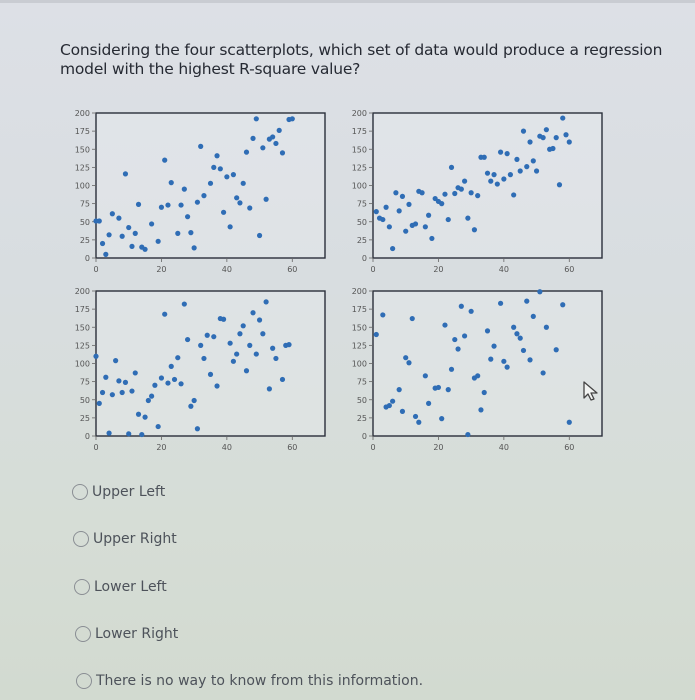  What do you see at coordinates (195, 189) in the screenshot?
I see `scatterplot-upper-left: 0 25 50 75 100 125 150 175 200 0 20 40 60` at bounding box center [195, 189].